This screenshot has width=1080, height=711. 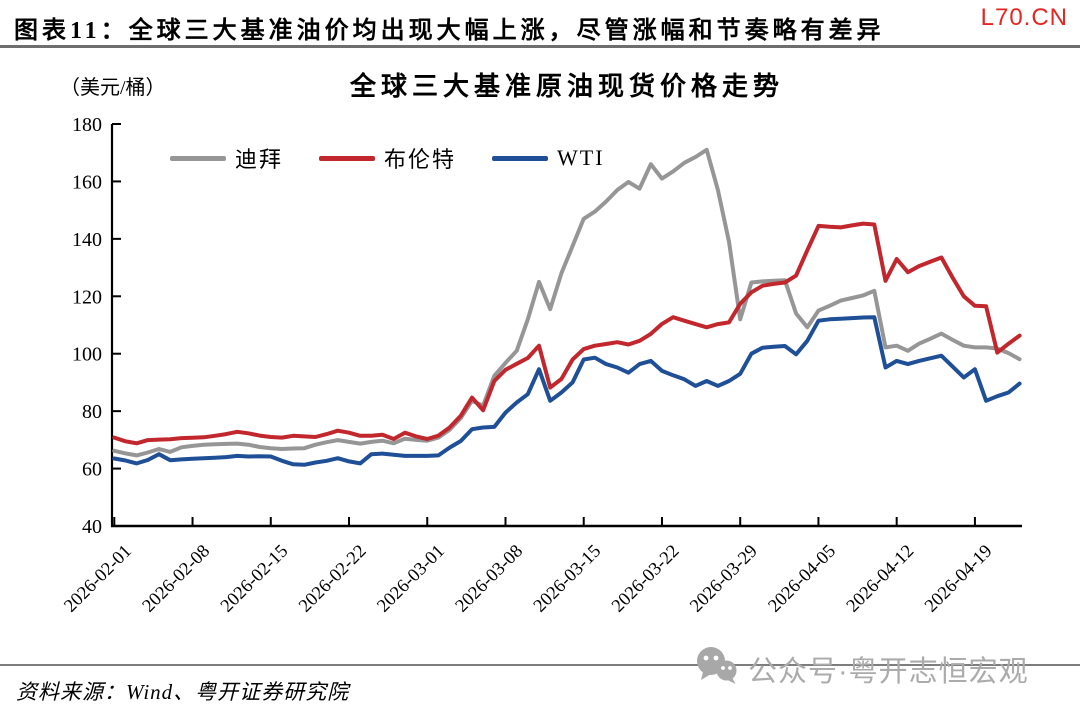 I want to click on chart-title: 全球三大基准原油现货价格走势, so click(x=566, y=86).